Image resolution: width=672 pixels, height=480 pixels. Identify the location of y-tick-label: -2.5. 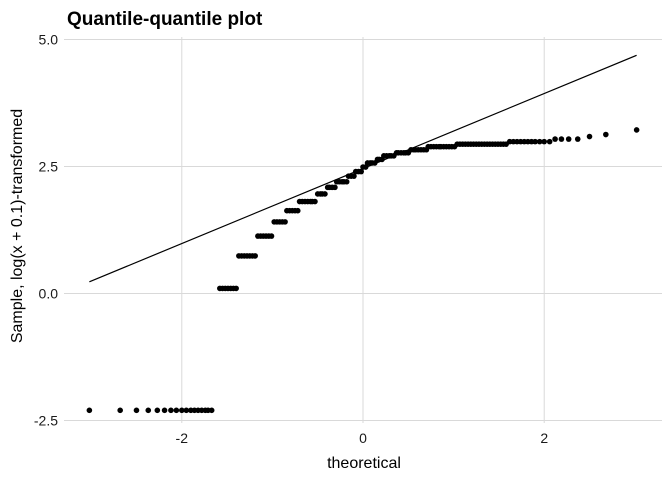
(46, 420).